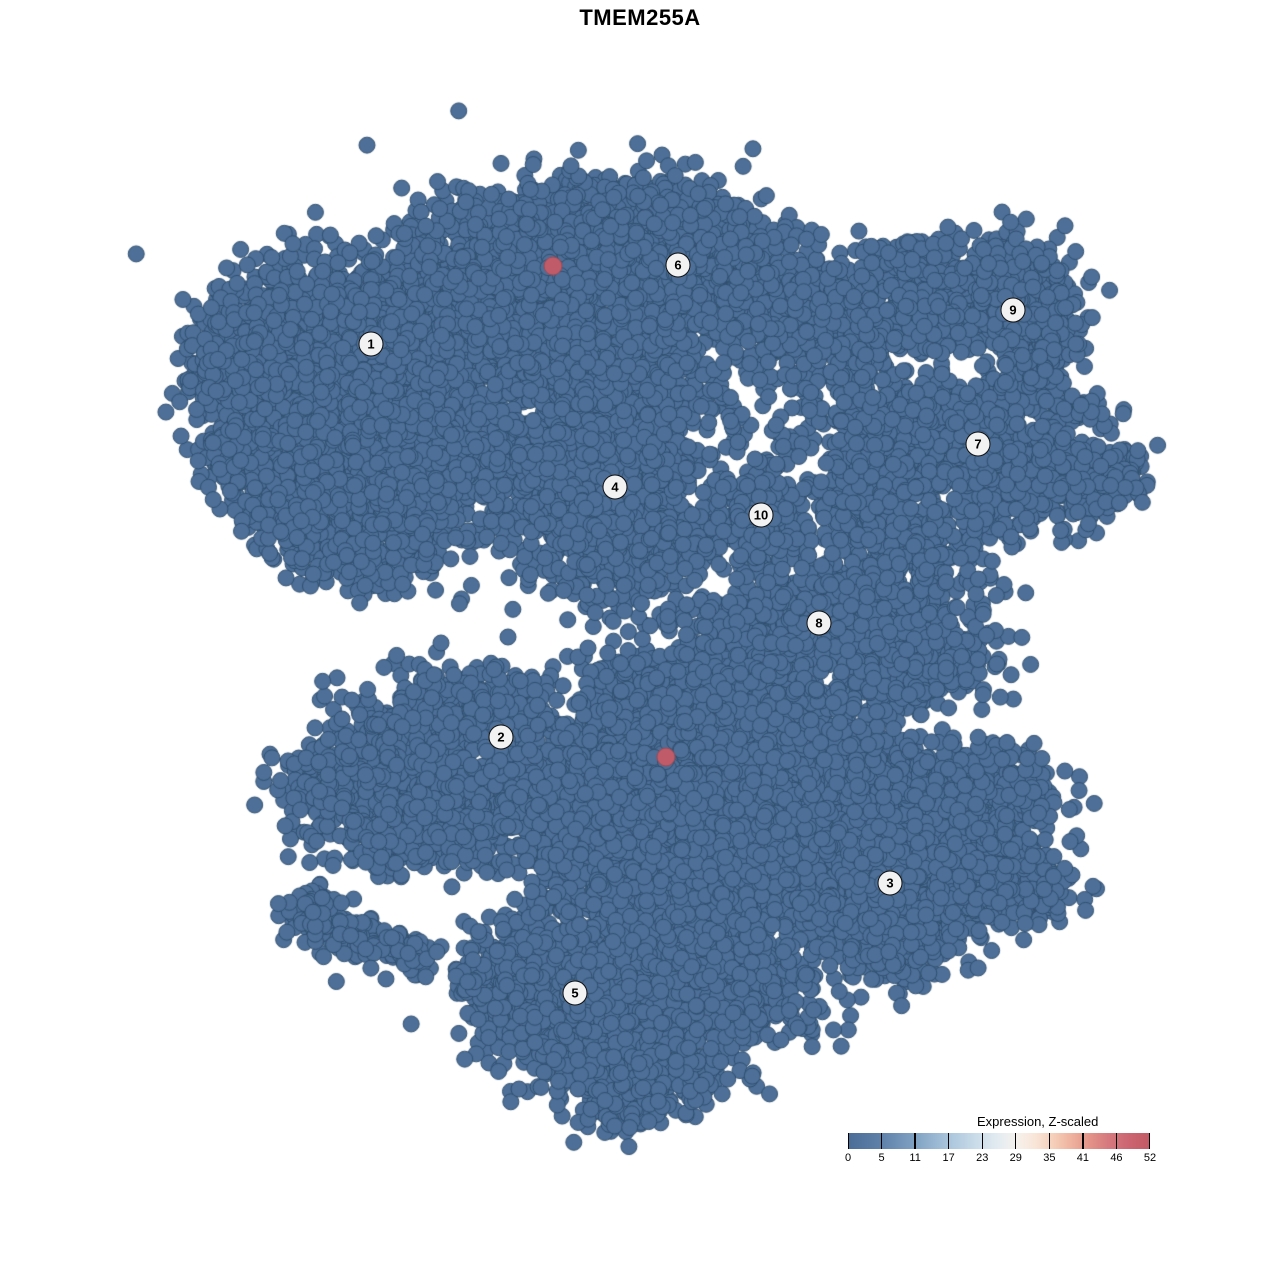 The height and width of the screenshot is (1280, 1280). I want to click on legend-tick-label: 5, so click(881, 1158).